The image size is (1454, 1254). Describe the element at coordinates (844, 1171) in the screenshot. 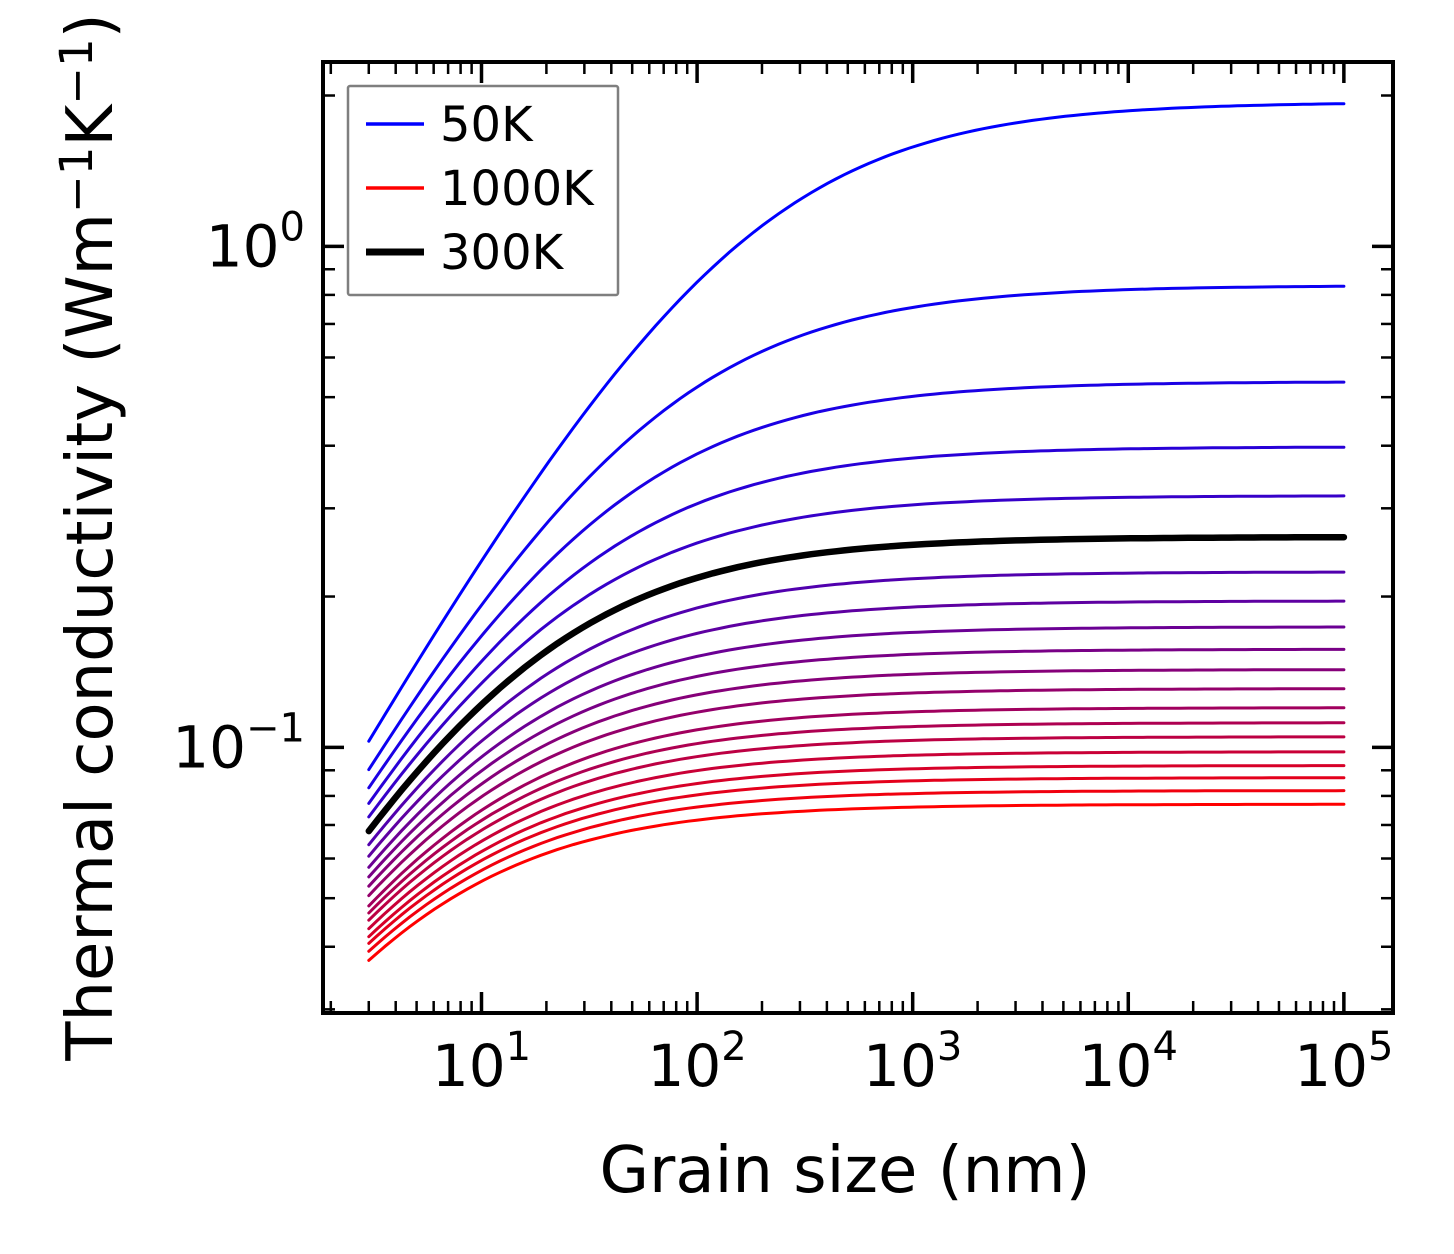

I see `x-axis-label: Grain size (nm)` at that location.